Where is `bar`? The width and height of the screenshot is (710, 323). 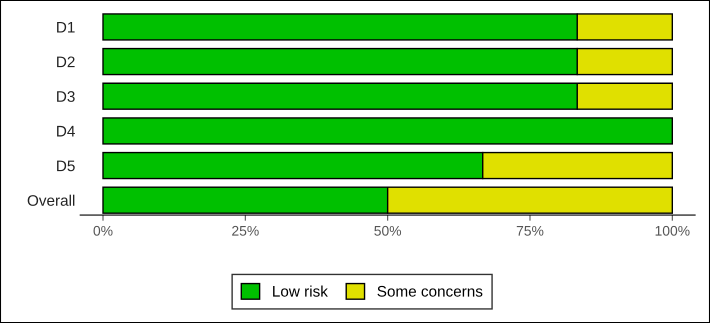 bar is located at coordinates (388, 131).